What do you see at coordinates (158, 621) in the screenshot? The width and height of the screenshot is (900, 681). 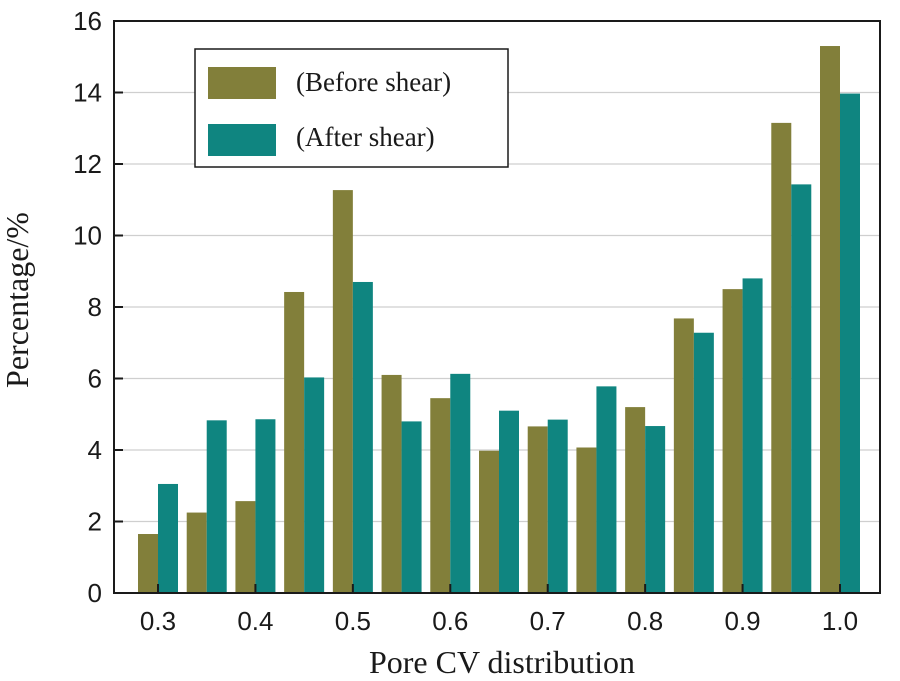 I see `x-tick-label: 0.3` at bounding box center [158, 621].